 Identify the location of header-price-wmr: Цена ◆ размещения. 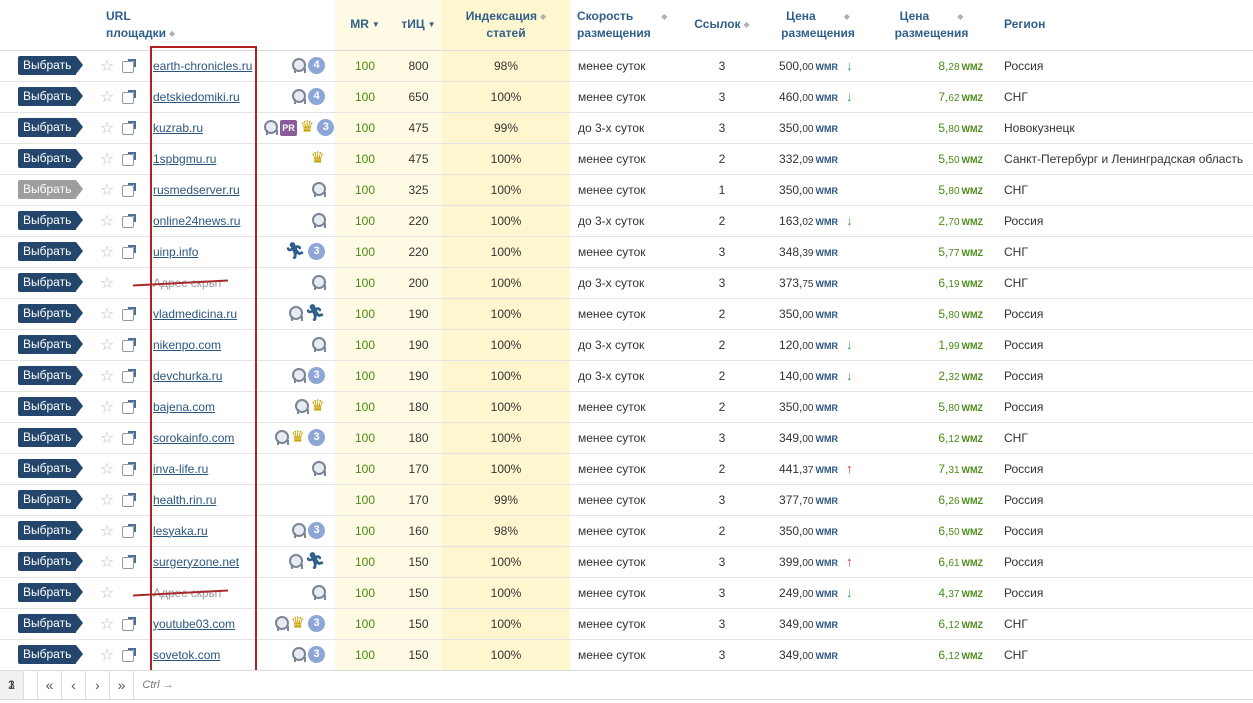
(818, 25).